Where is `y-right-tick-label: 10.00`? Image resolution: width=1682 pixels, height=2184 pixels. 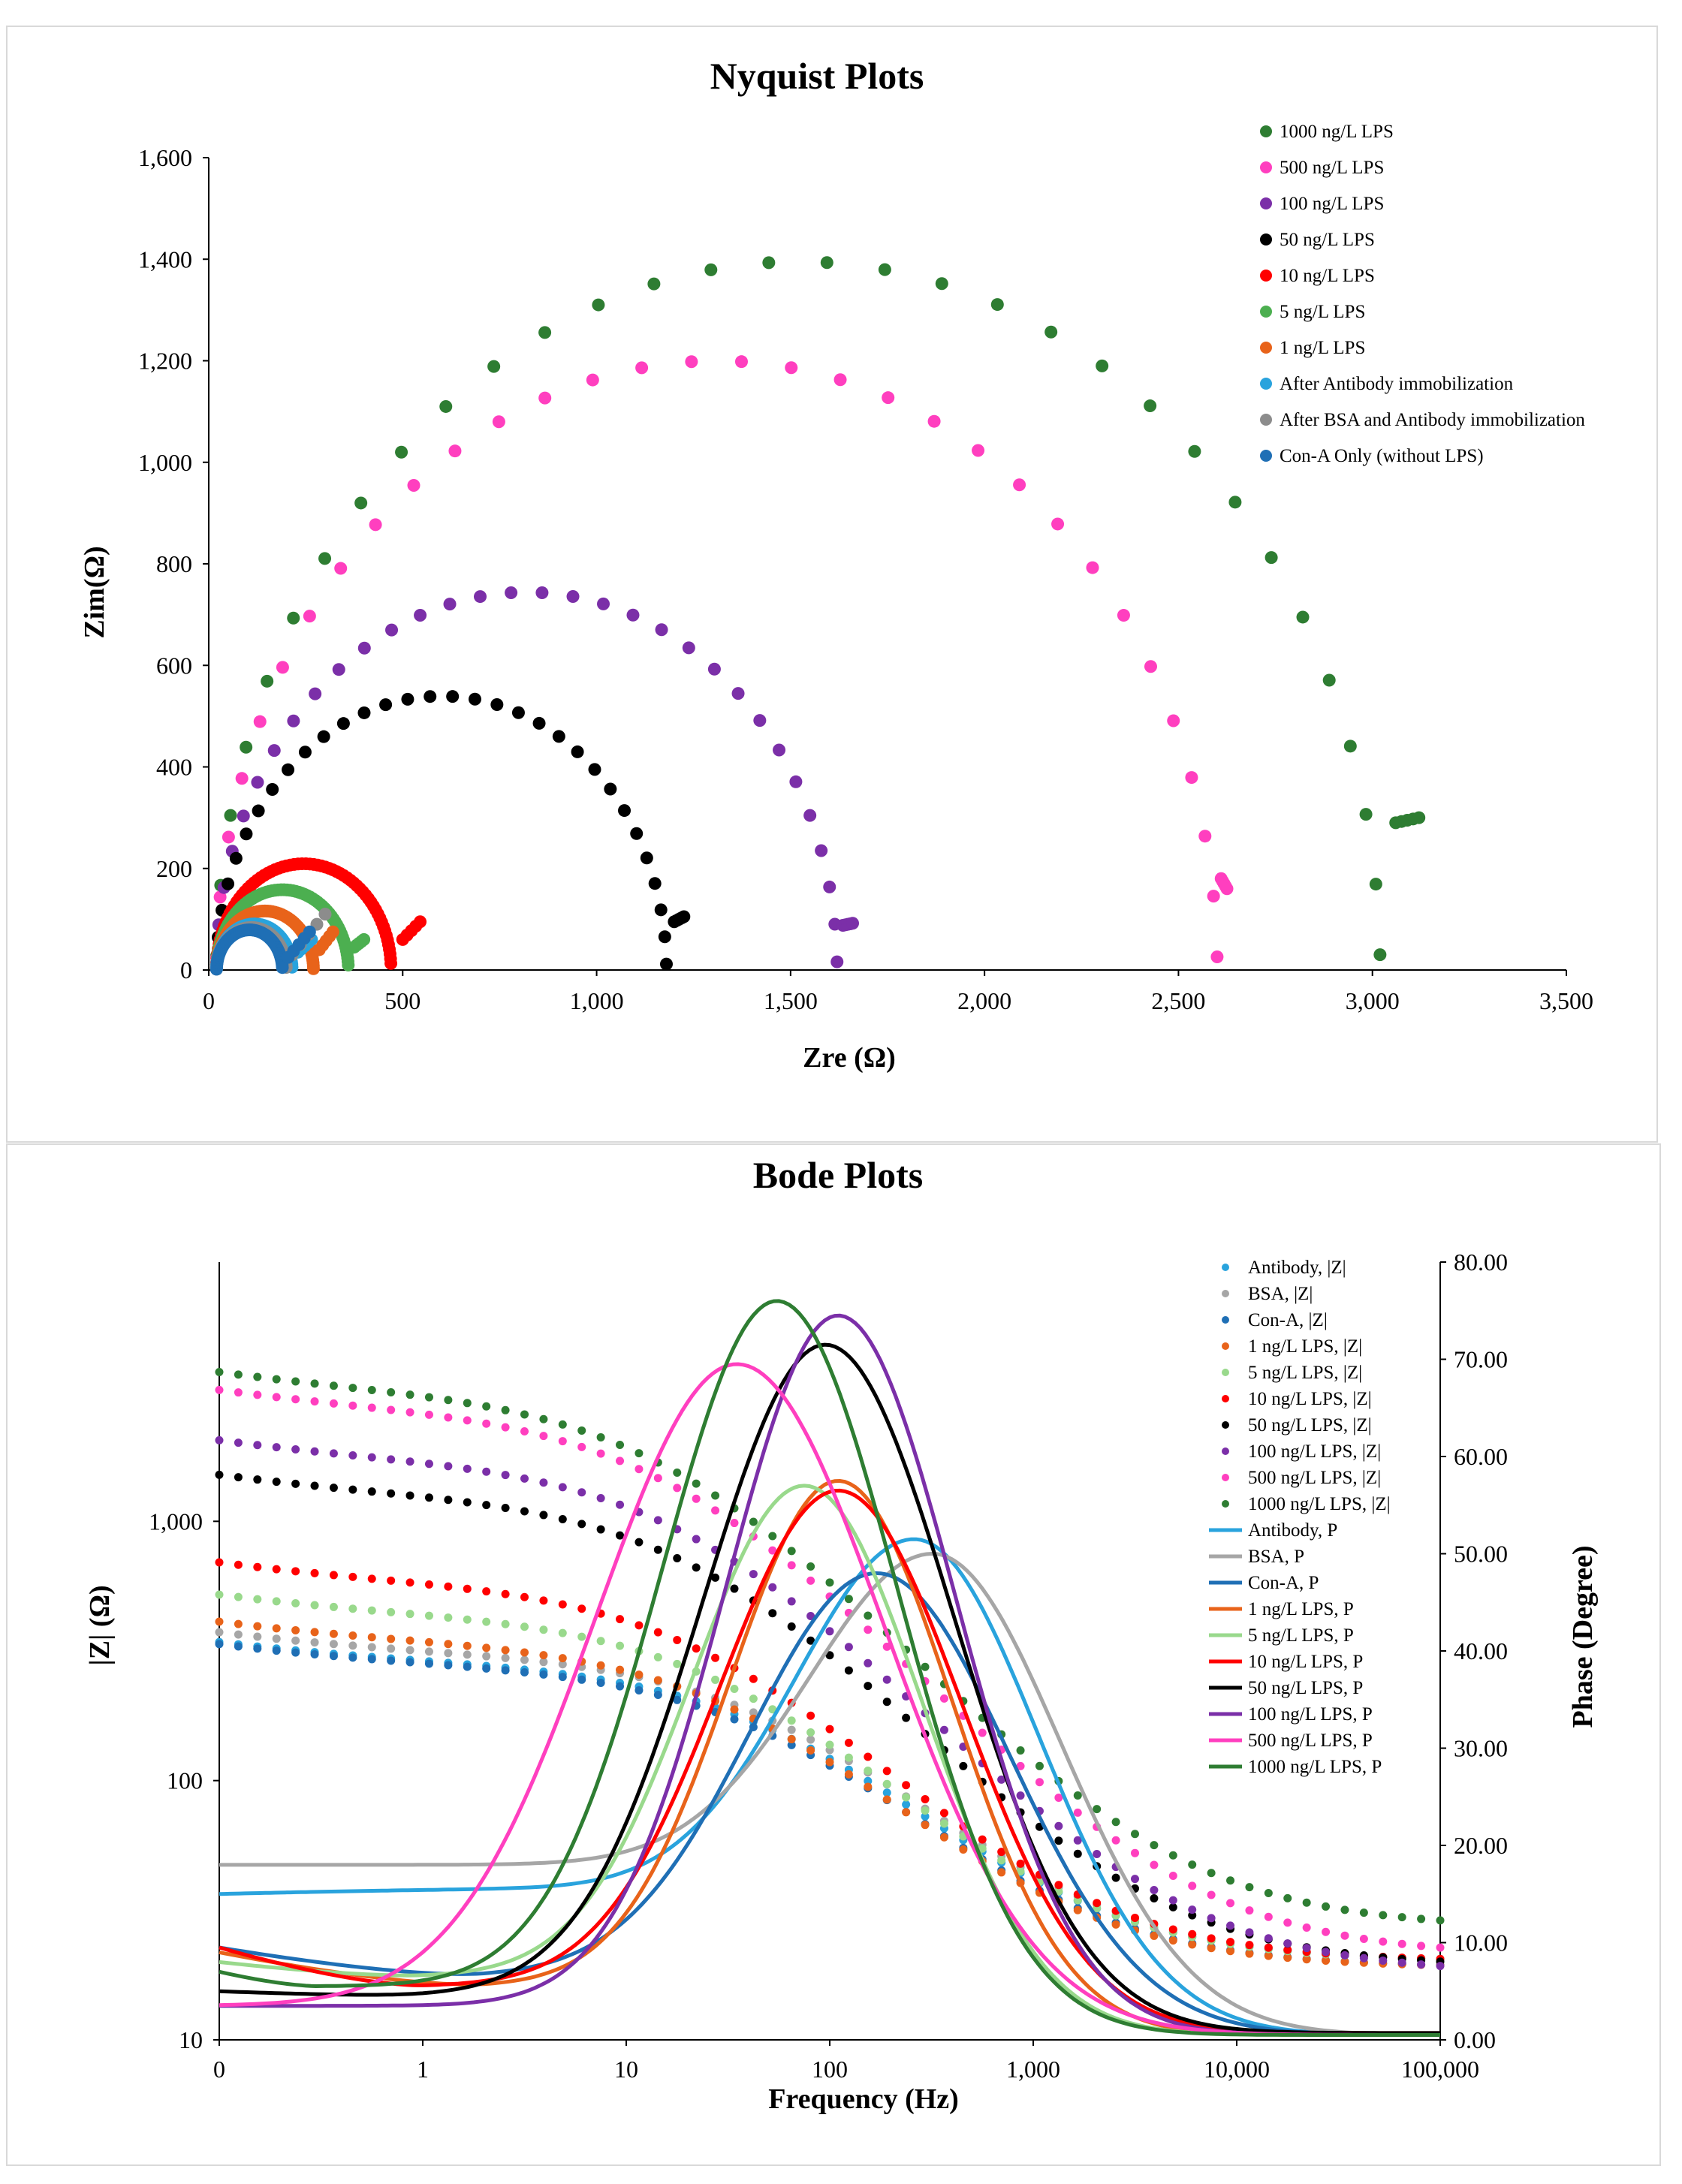 y-right-tick-label: 10.00 is located at coordinates (1481, 1943).